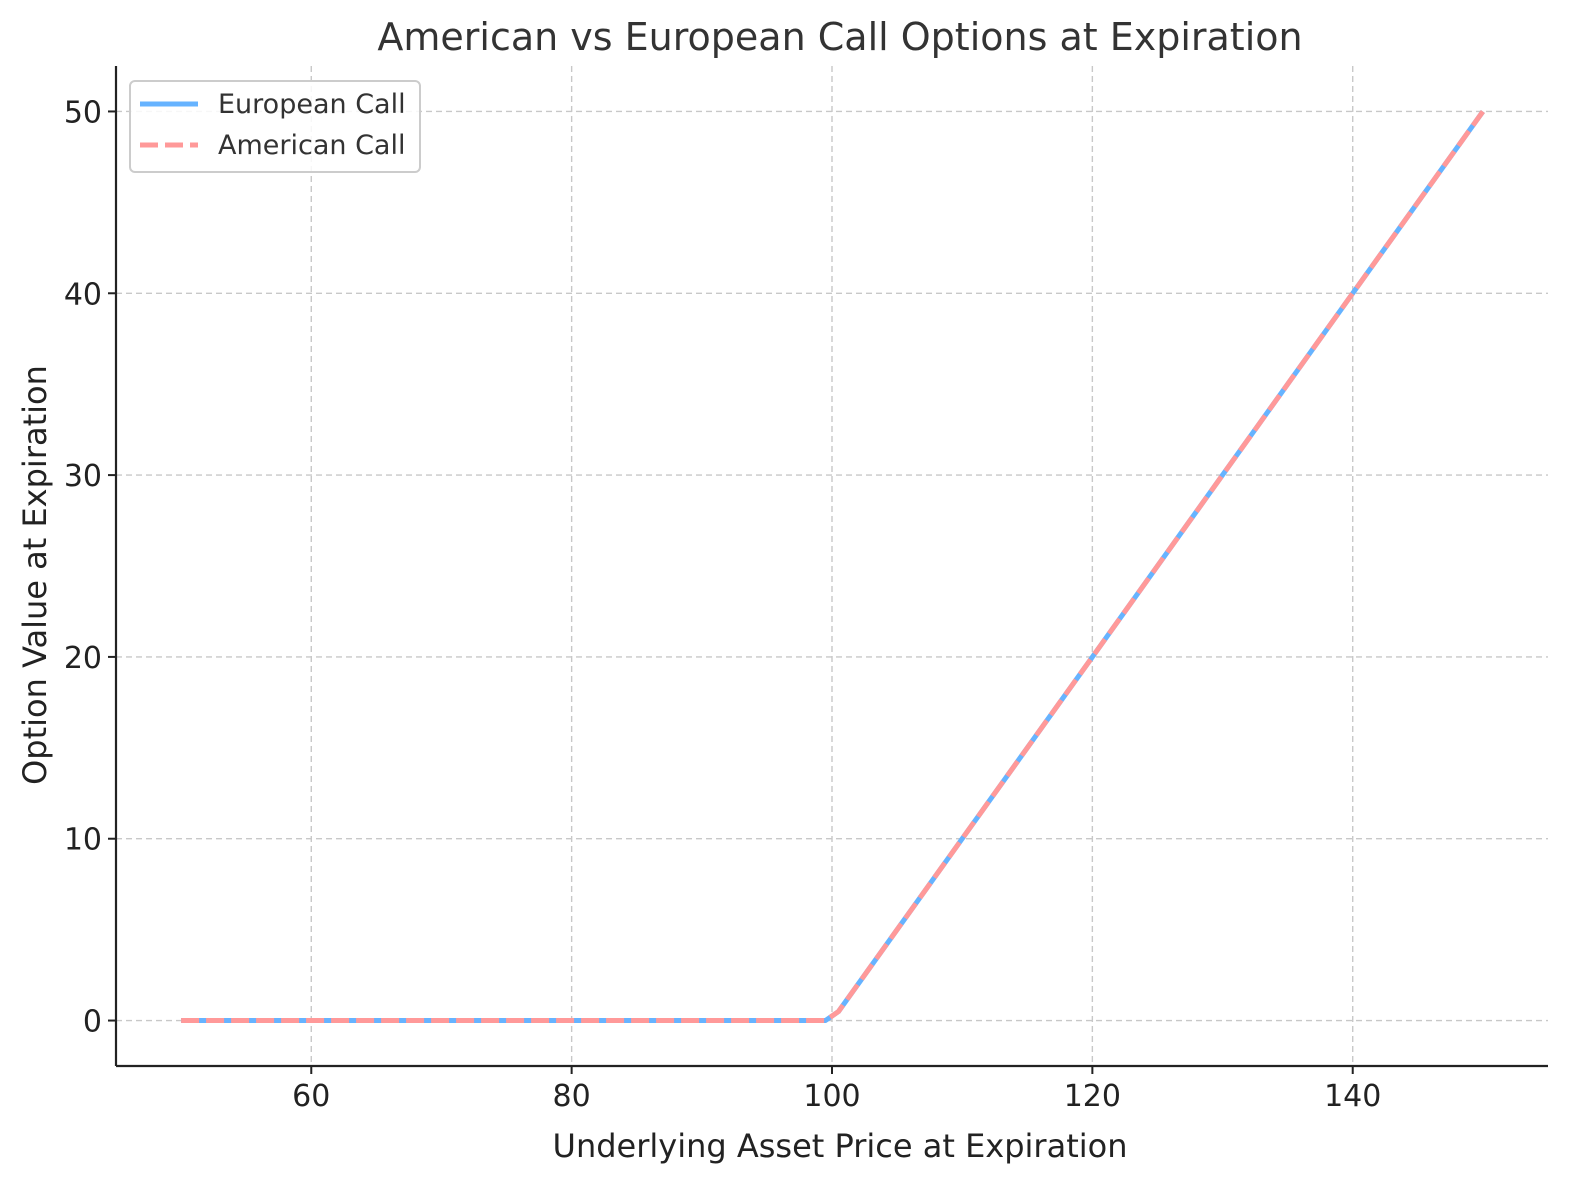  What do you see at coordinates (572, 1096) in the screenshot?
I see `x-tick-label-80: 80` at bounding box center [572, 1096].